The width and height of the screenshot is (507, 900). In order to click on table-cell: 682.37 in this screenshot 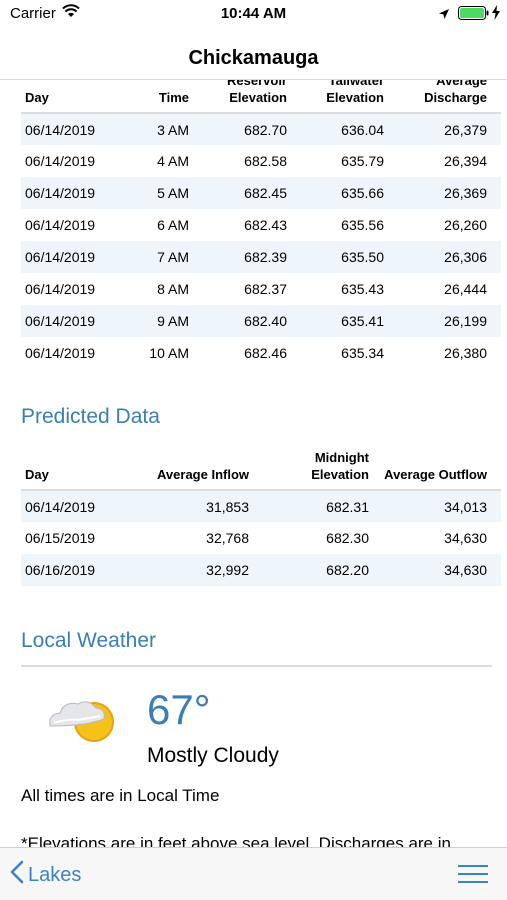, I will do `click(265, 289)`.